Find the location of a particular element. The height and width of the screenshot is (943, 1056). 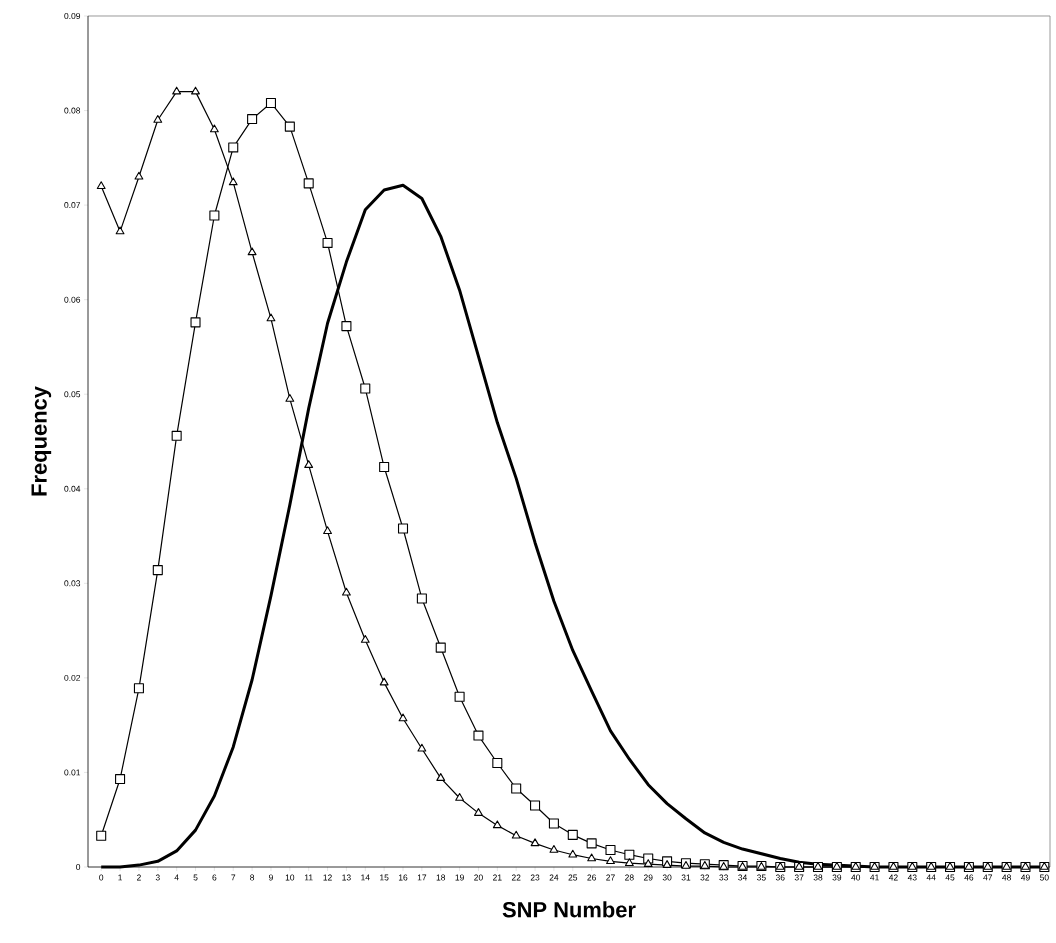

x-tick-label: 10 is located at coordinates (290, 877).